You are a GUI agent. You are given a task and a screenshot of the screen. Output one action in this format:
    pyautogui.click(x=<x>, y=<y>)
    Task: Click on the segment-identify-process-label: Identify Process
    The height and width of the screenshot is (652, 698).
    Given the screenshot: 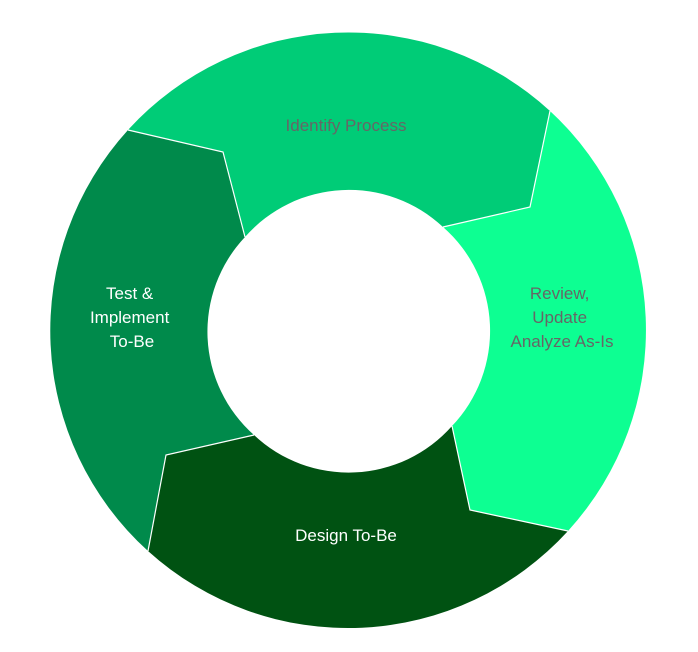 What is the action you would take?
    pyautogui.click(x=346, y=125)
    